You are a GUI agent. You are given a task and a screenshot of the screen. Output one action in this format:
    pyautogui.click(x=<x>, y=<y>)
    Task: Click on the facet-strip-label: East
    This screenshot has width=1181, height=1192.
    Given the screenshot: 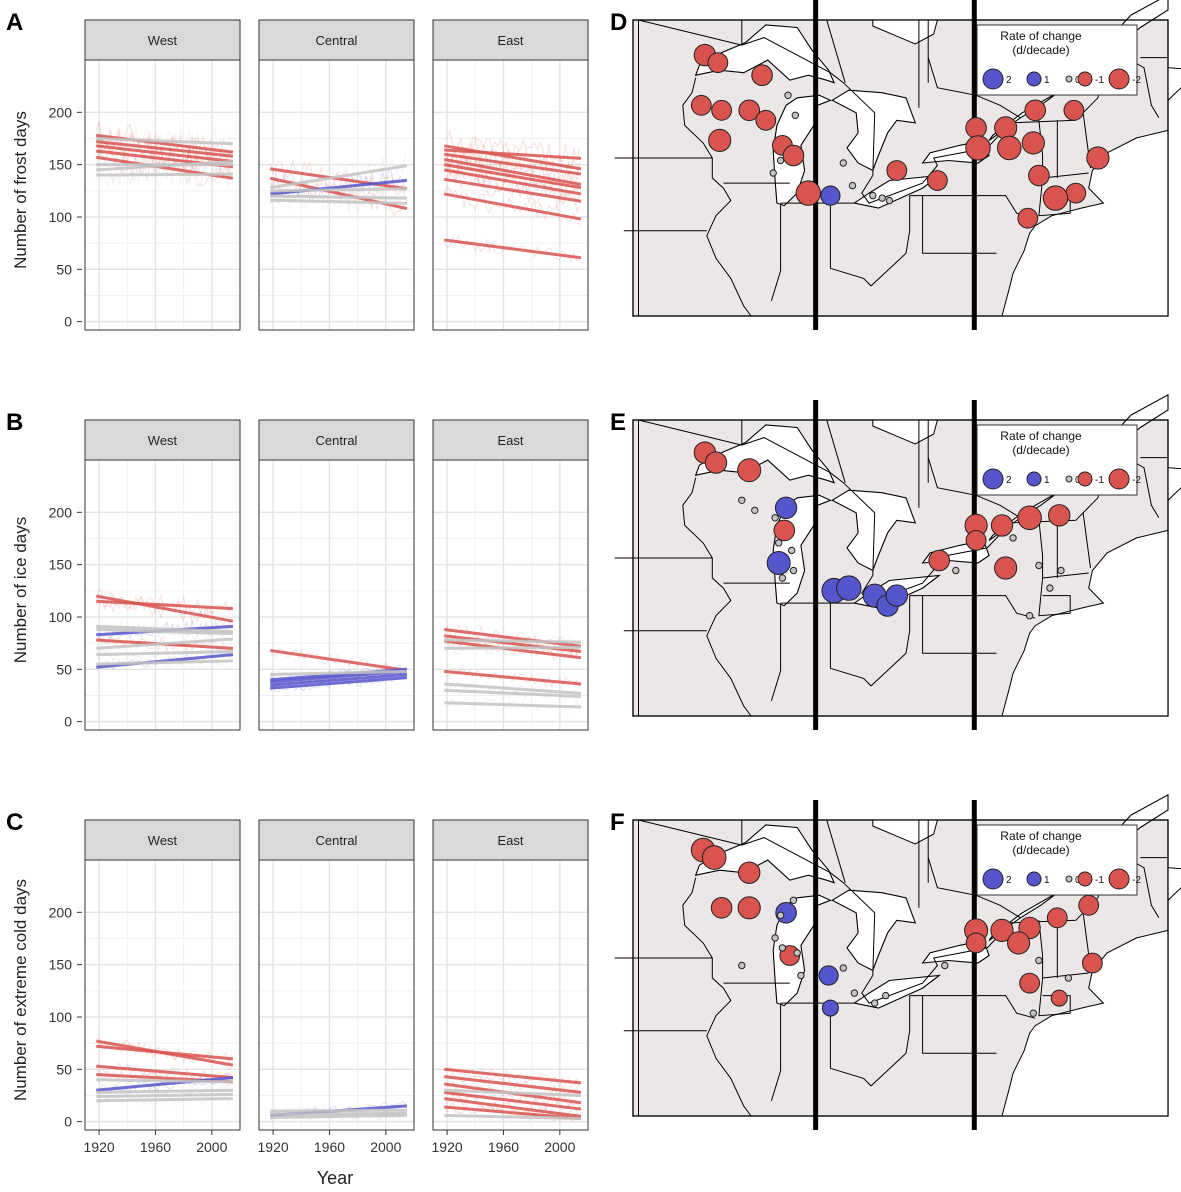 What is the action you would take?
    pyautogui.click(x=510, y=40)
    